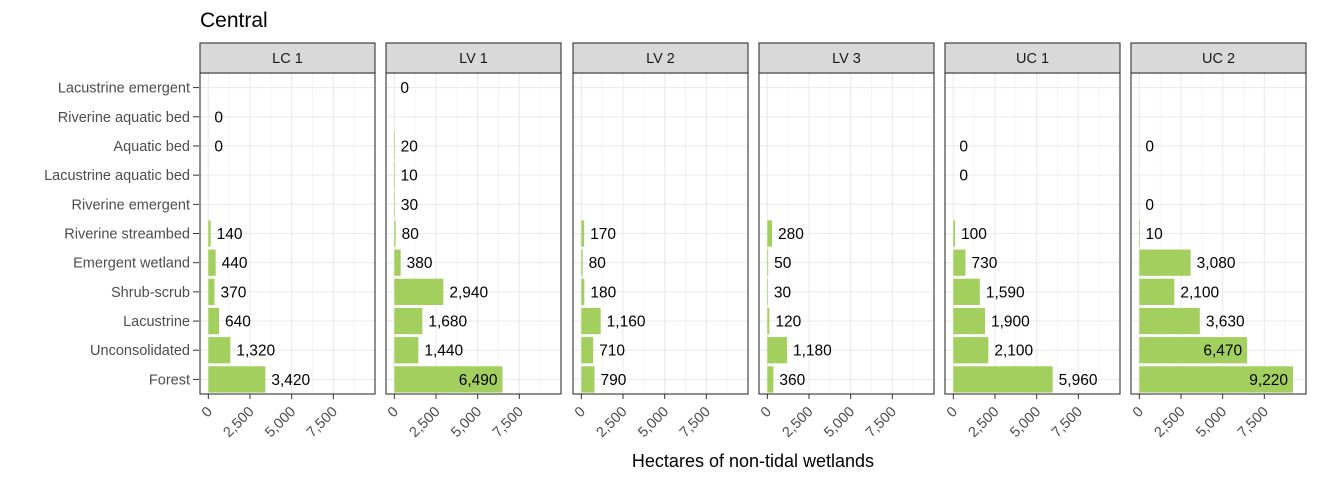 Image resolution: width=1317 pixels, height=479 pixels. What do you see at coordinates (614, 380) in the screenshot?
I see `data-label: 790` at bounding box center [614, 380].